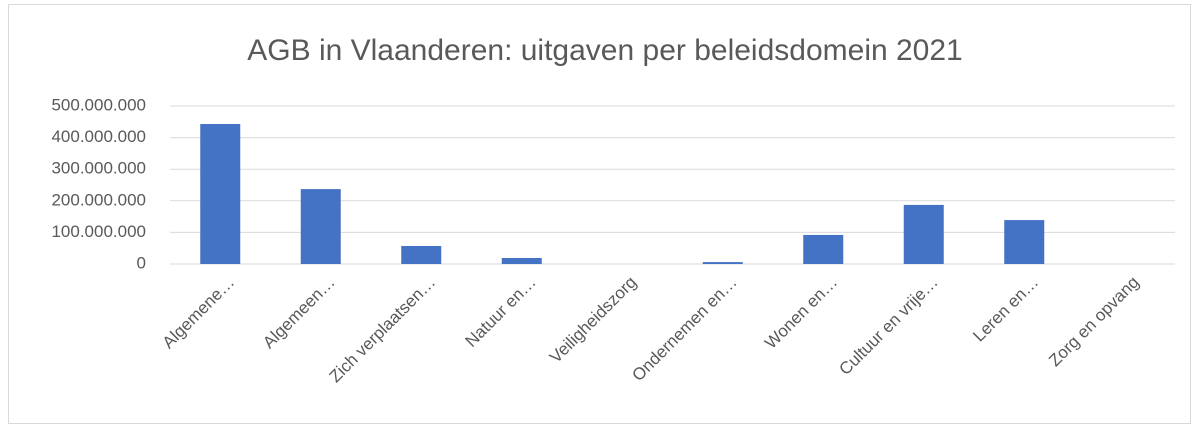 The height and width of the screenshot is (425, 1200). What do you see at coordinates (141, 262) in the screenshot?
I see `y-tick-label: 0` at bounding box center [141, 262].